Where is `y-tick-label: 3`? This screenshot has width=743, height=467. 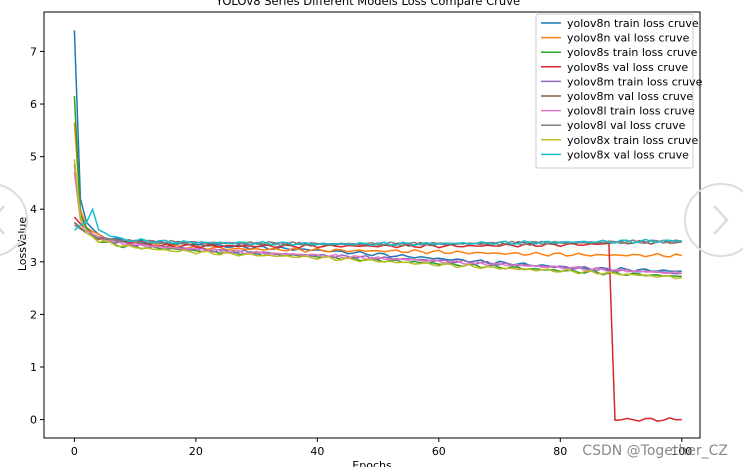 y-tick-label: 3 is located at coordinates (33, 262).